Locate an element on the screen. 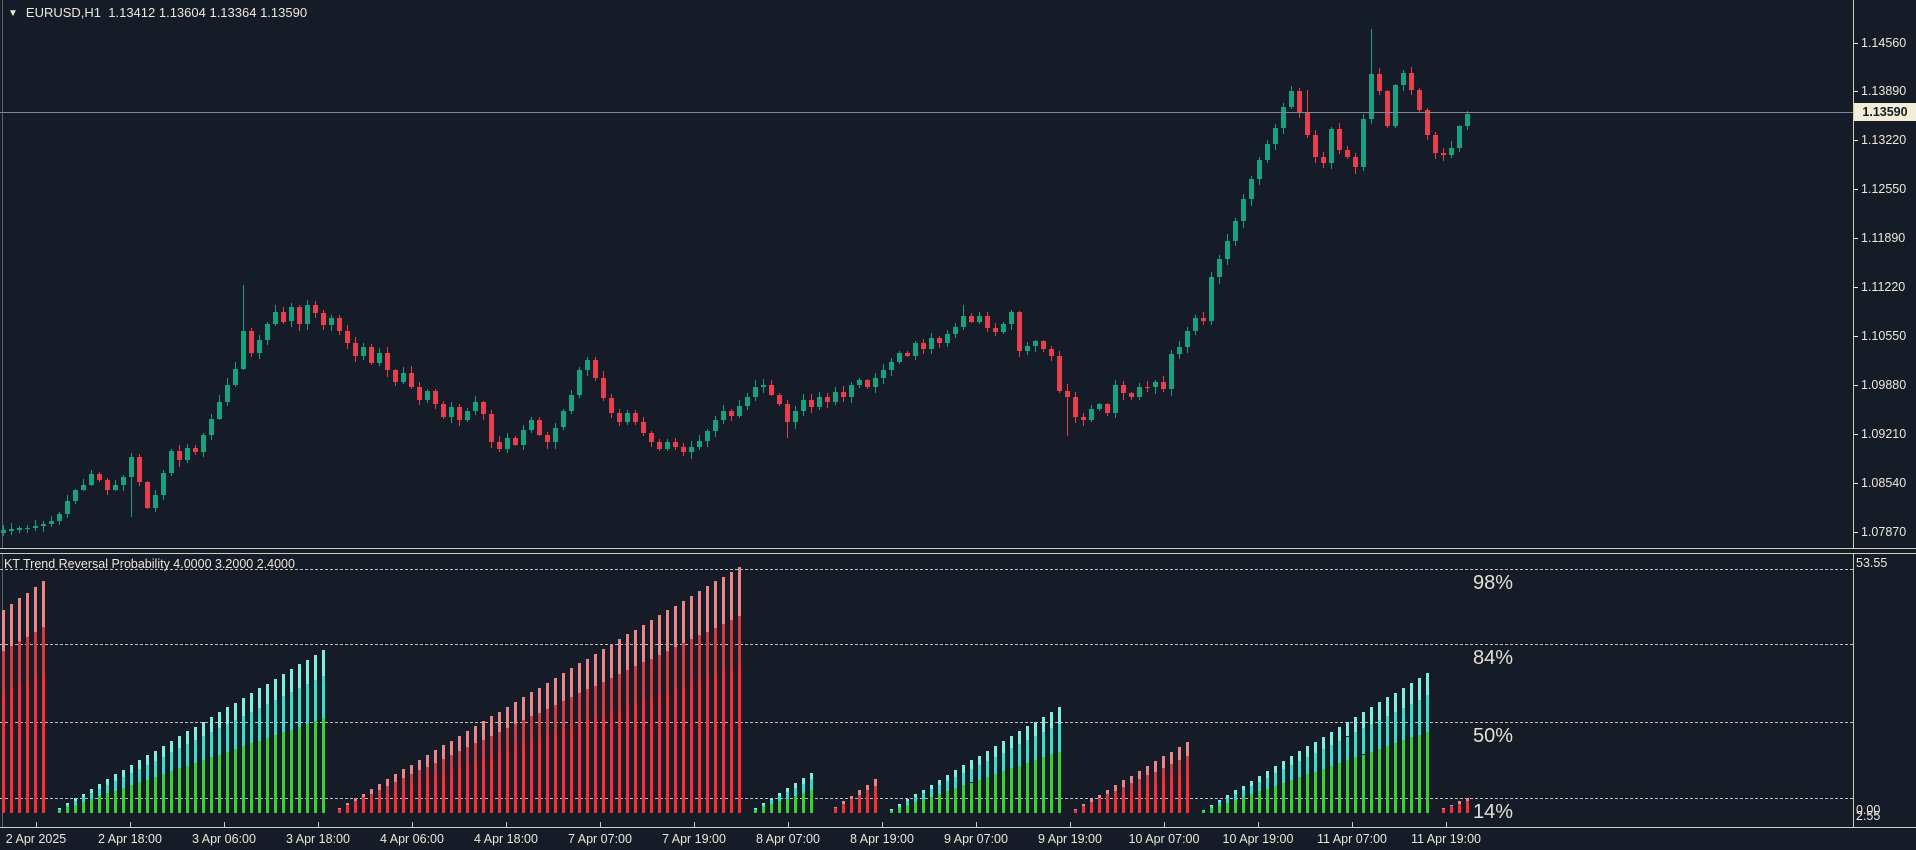  symbol-dropdown-icon: ▼ is located at coordinates (13, 13).